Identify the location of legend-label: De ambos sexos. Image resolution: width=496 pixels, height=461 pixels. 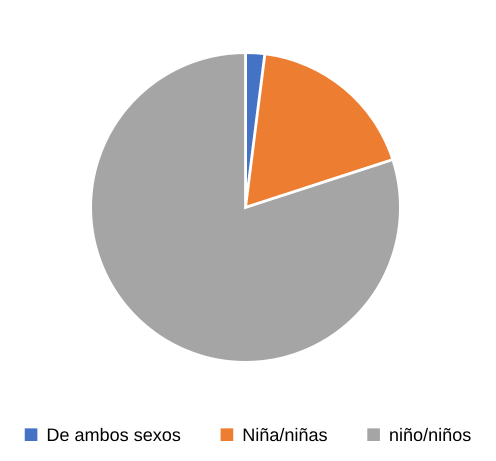
(114, 435).